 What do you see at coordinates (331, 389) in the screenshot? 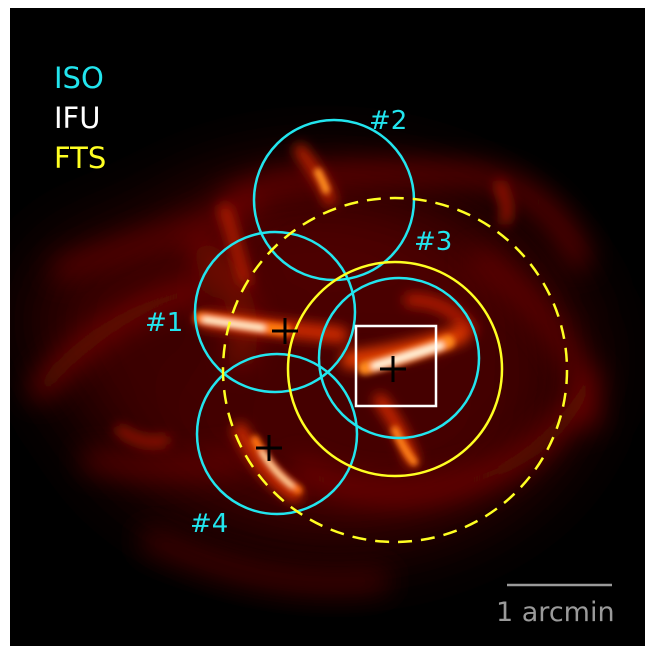
I see `pointing-markers` at bounding box center [331, 389].